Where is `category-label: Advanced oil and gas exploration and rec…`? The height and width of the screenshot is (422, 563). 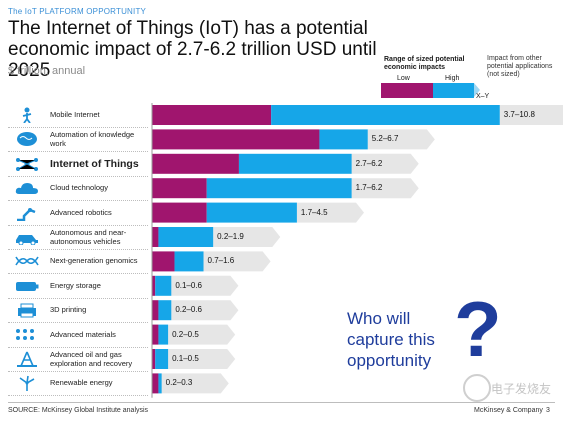
category-label: Advanced oil and gas exploration and rec… is located at coordinates (91, 359).